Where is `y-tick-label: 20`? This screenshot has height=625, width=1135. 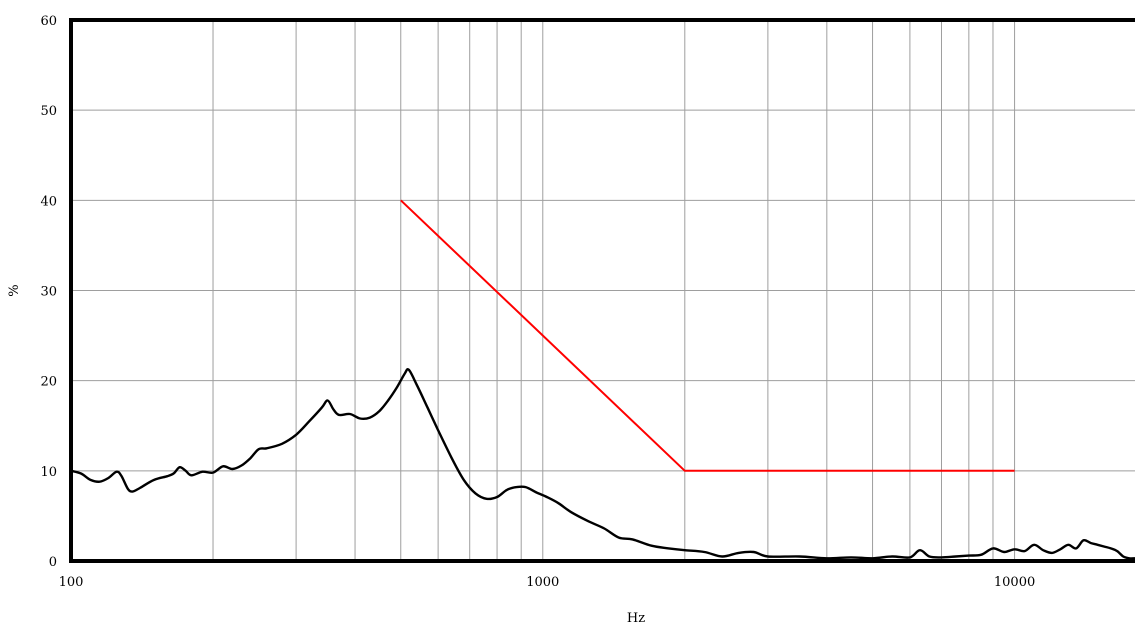 y-tick-label: 20 is located at coordinates (48, 382).